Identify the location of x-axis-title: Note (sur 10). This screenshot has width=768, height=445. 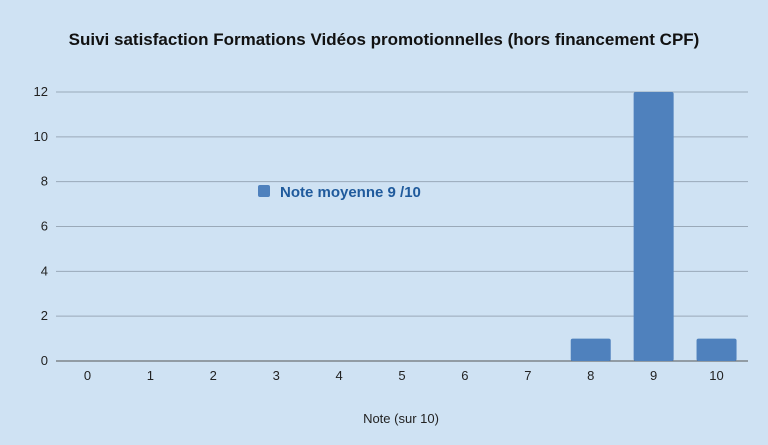
(401, 418).